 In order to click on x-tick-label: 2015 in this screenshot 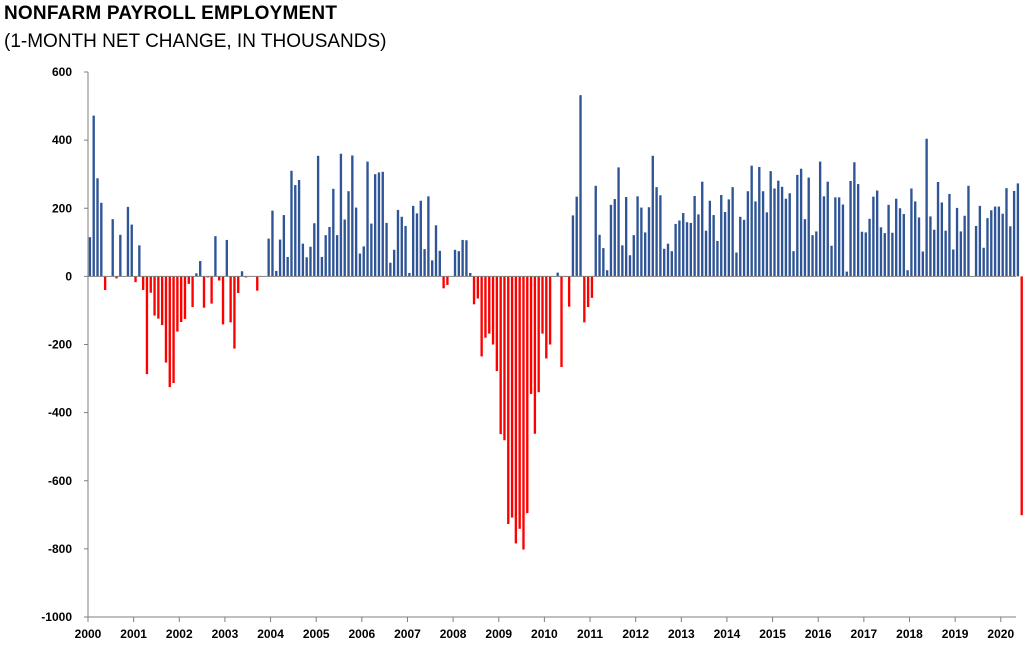, I will do `click(772, 634)`.